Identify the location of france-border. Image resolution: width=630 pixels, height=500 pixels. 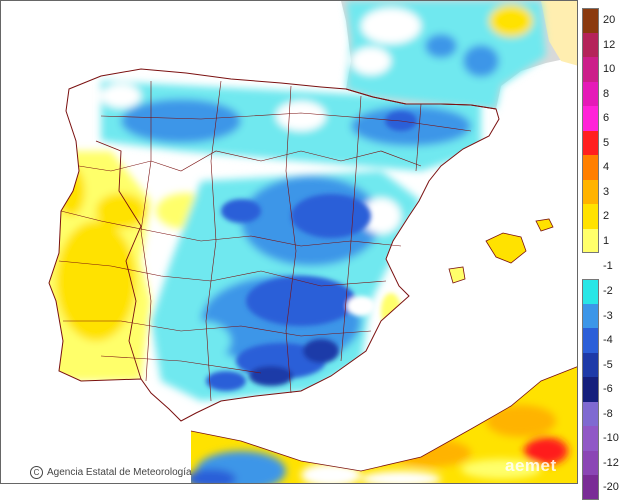
(421, 99).